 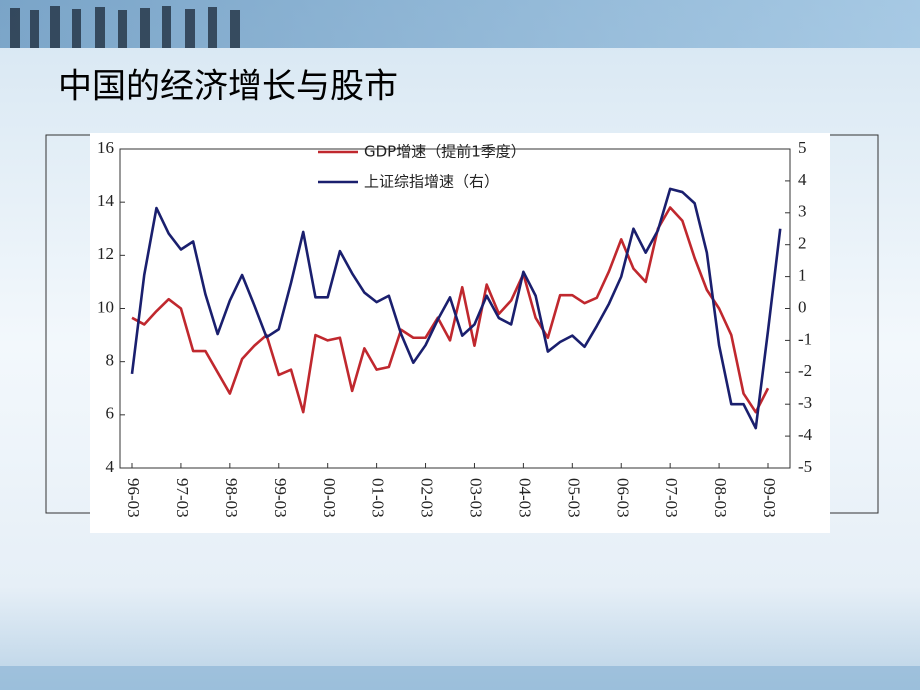 What do you see at coordinates (105, 253) in the screenshot?
I see `y-tick-label: 12` at bounding box center [105, 253].